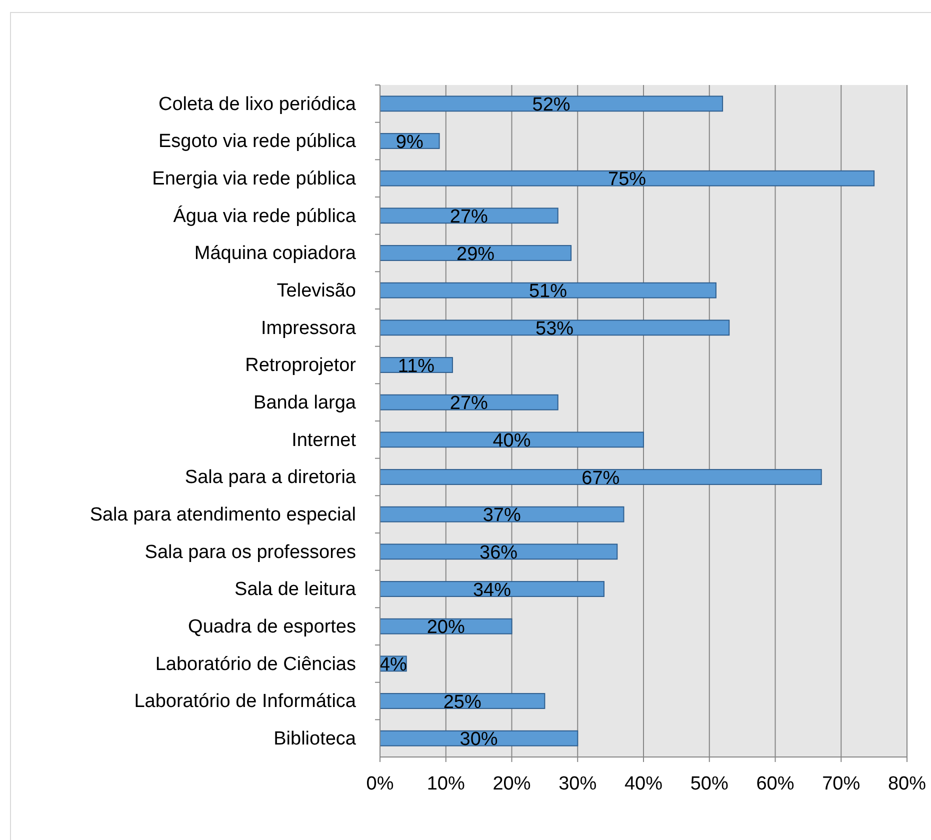 This screenshot has height=840, width=931. I want to click on y-tick-label: Esgoto via rede pública, so click(257, 141).